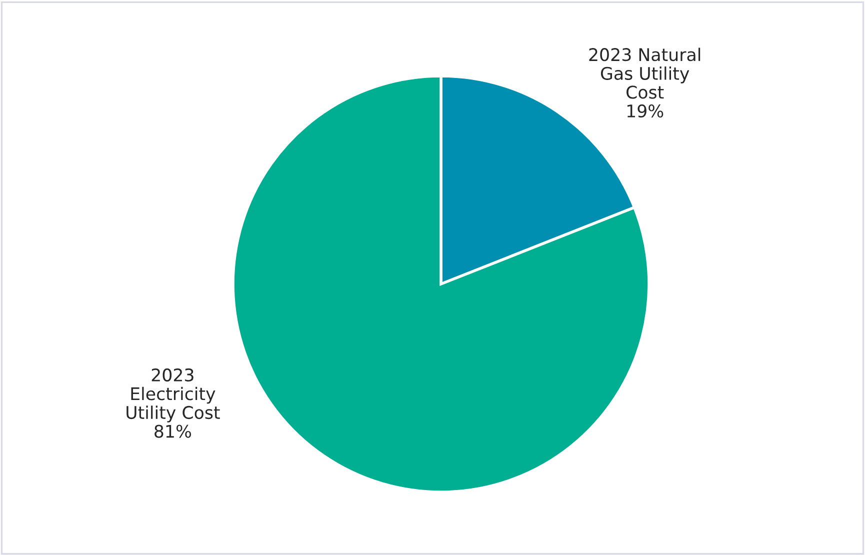  What do you see at coordinates (173, 431) in the screenshot?
I see `data-label: 81%` at bounding box center [173, 431].